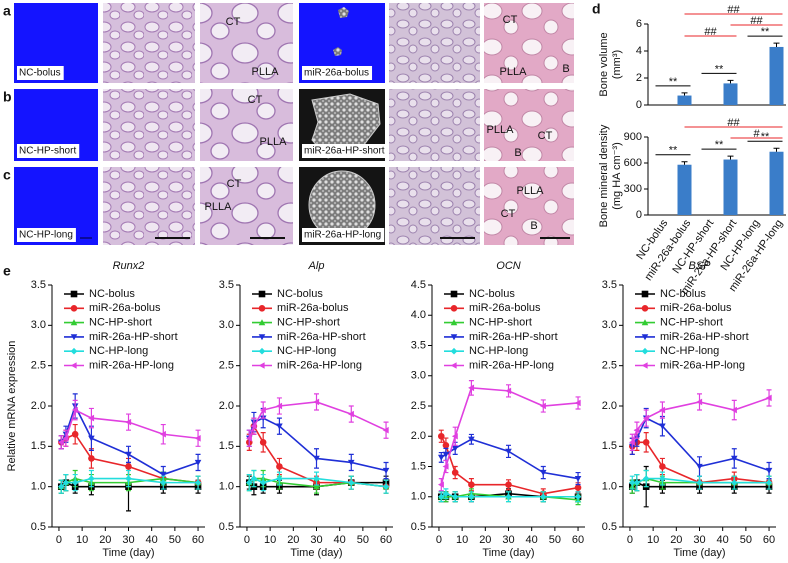 The width and height of the screenshot is (788, 563). I want to click on tissue-label: CT, so click(233, 22).